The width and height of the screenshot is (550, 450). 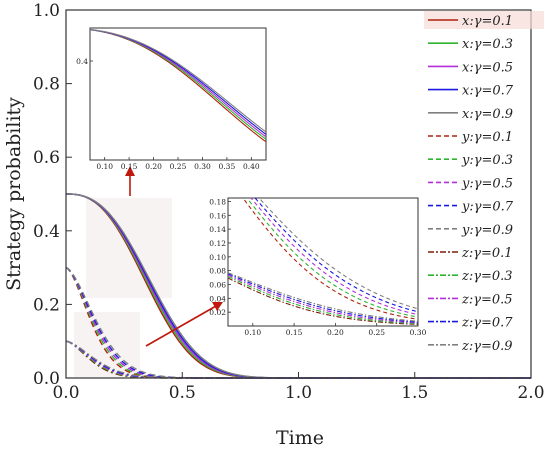 What do you see at coordinates (153, 166) in the screenshot?
I see `inset-top-x-tick-label: 0.20` at bounding box center [153, 166].